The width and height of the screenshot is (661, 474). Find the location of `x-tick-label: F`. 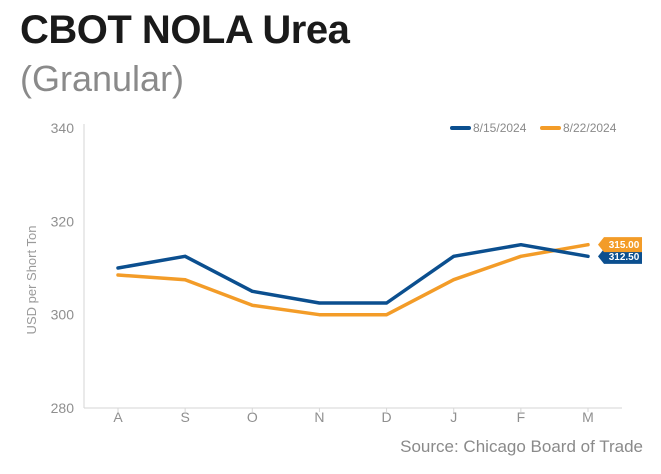

x-tick-label: F is located at coordinates (521, 417).